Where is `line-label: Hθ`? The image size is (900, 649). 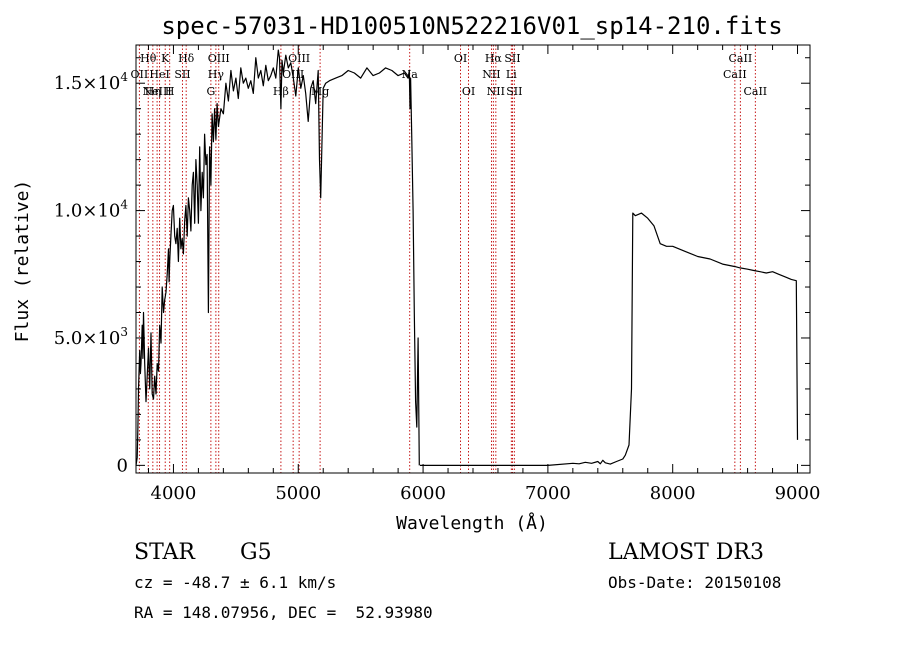 line-label: Hθ is located at coordinates (148, 58).